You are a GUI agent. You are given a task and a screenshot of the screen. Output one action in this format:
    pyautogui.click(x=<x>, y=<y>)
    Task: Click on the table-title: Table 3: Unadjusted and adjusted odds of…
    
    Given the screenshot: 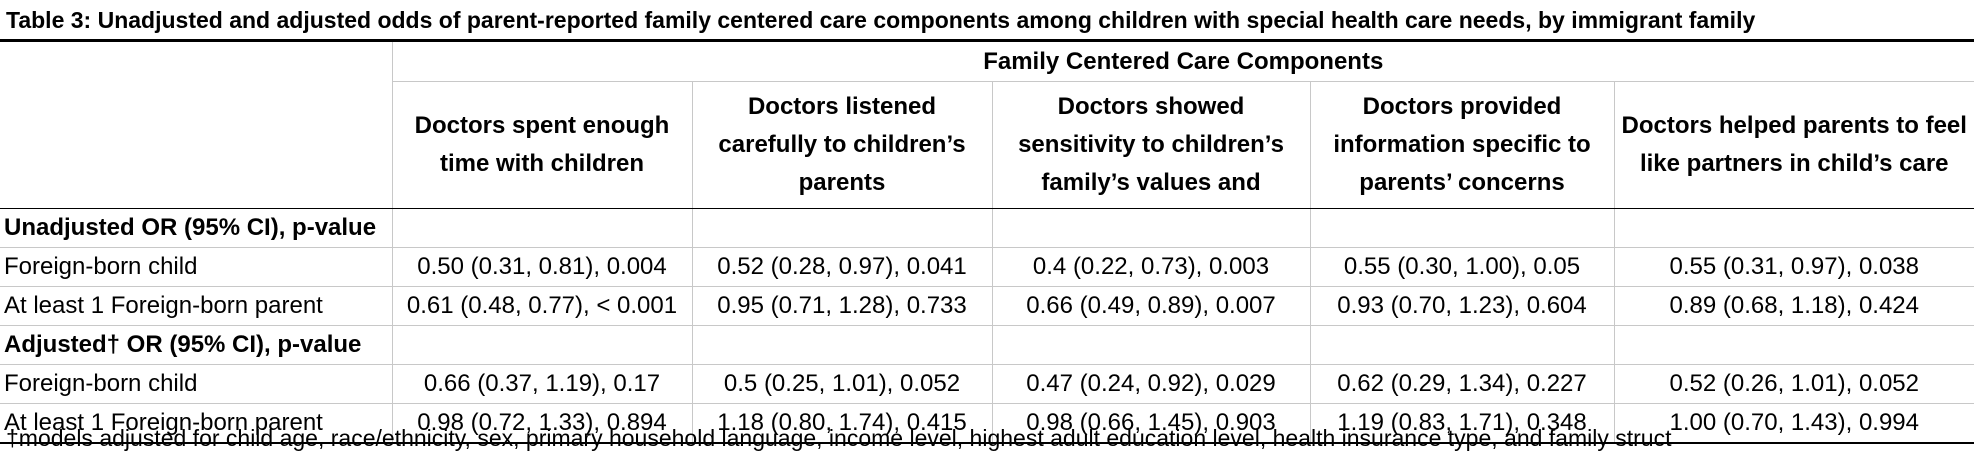 What is the action you would take?
    pyautogui.click(x=881, y=20)
    